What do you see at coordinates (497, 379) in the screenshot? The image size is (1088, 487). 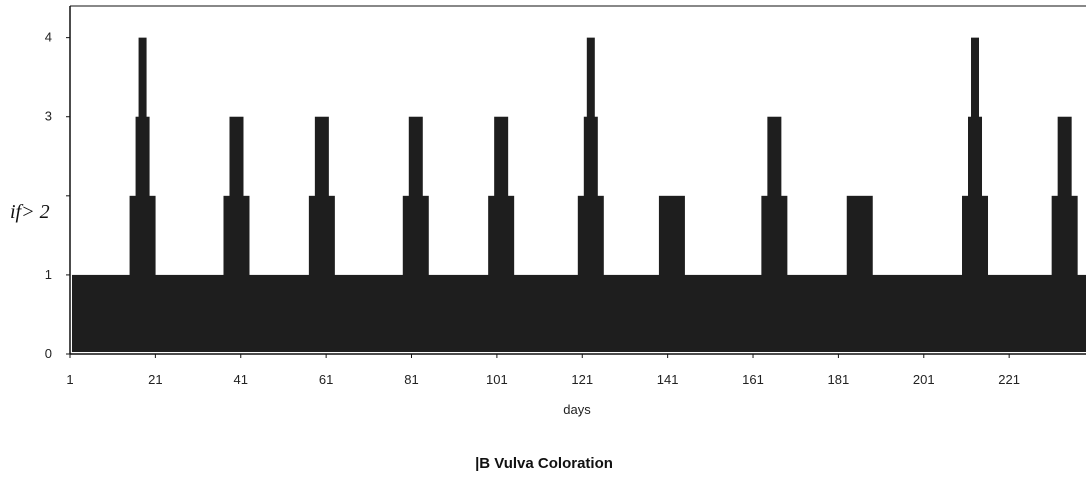 I see `x-tick-label: 101` at bounding box center [497, 379].